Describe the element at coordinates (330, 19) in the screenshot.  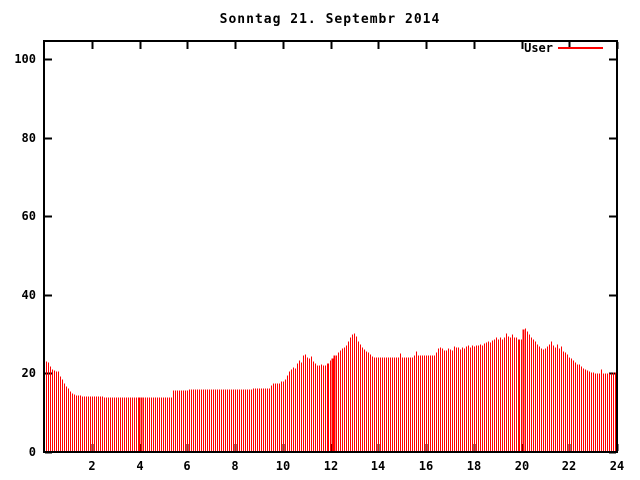
I see `chart-title: Sonntag 21. Septembr 2014` at that location.